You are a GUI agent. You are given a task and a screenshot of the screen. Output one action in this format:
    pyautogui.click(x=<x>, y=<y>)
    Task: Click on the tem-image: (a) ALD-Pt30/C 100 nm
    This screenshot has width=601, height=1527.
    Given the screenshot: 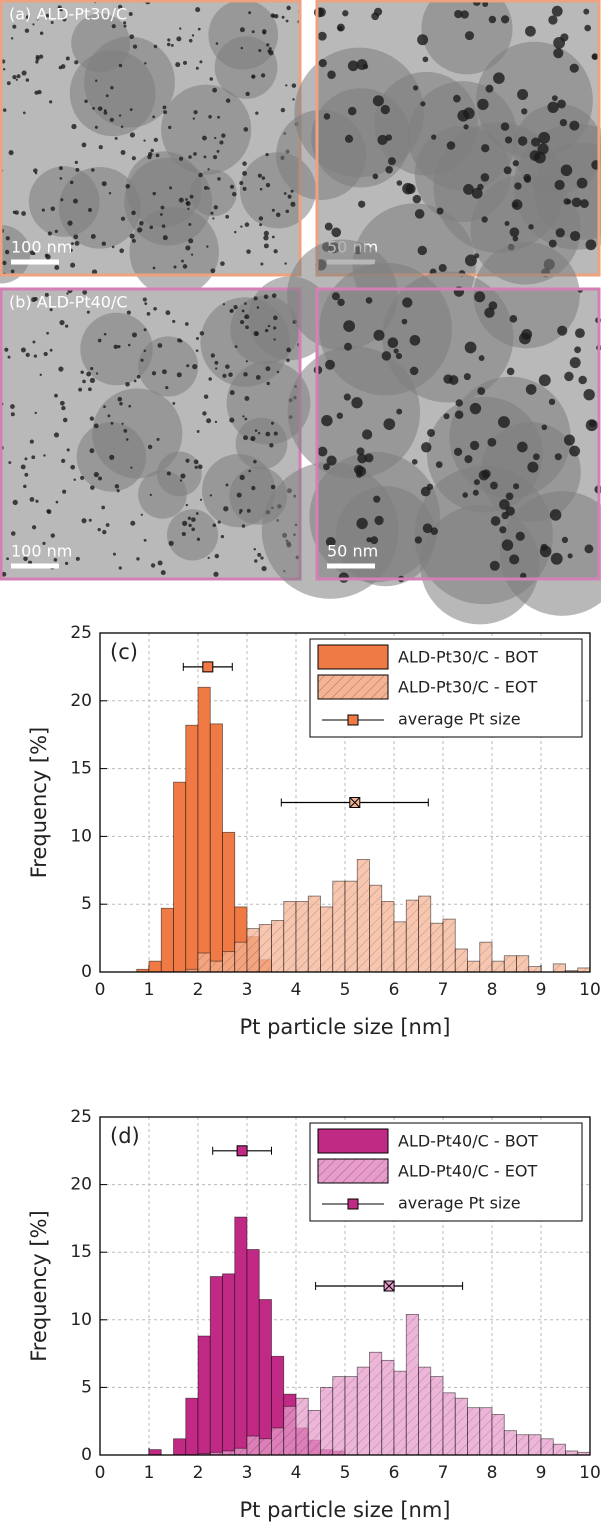 What is the action you would take?
    pyautogui.click(x=158, y=148)
    